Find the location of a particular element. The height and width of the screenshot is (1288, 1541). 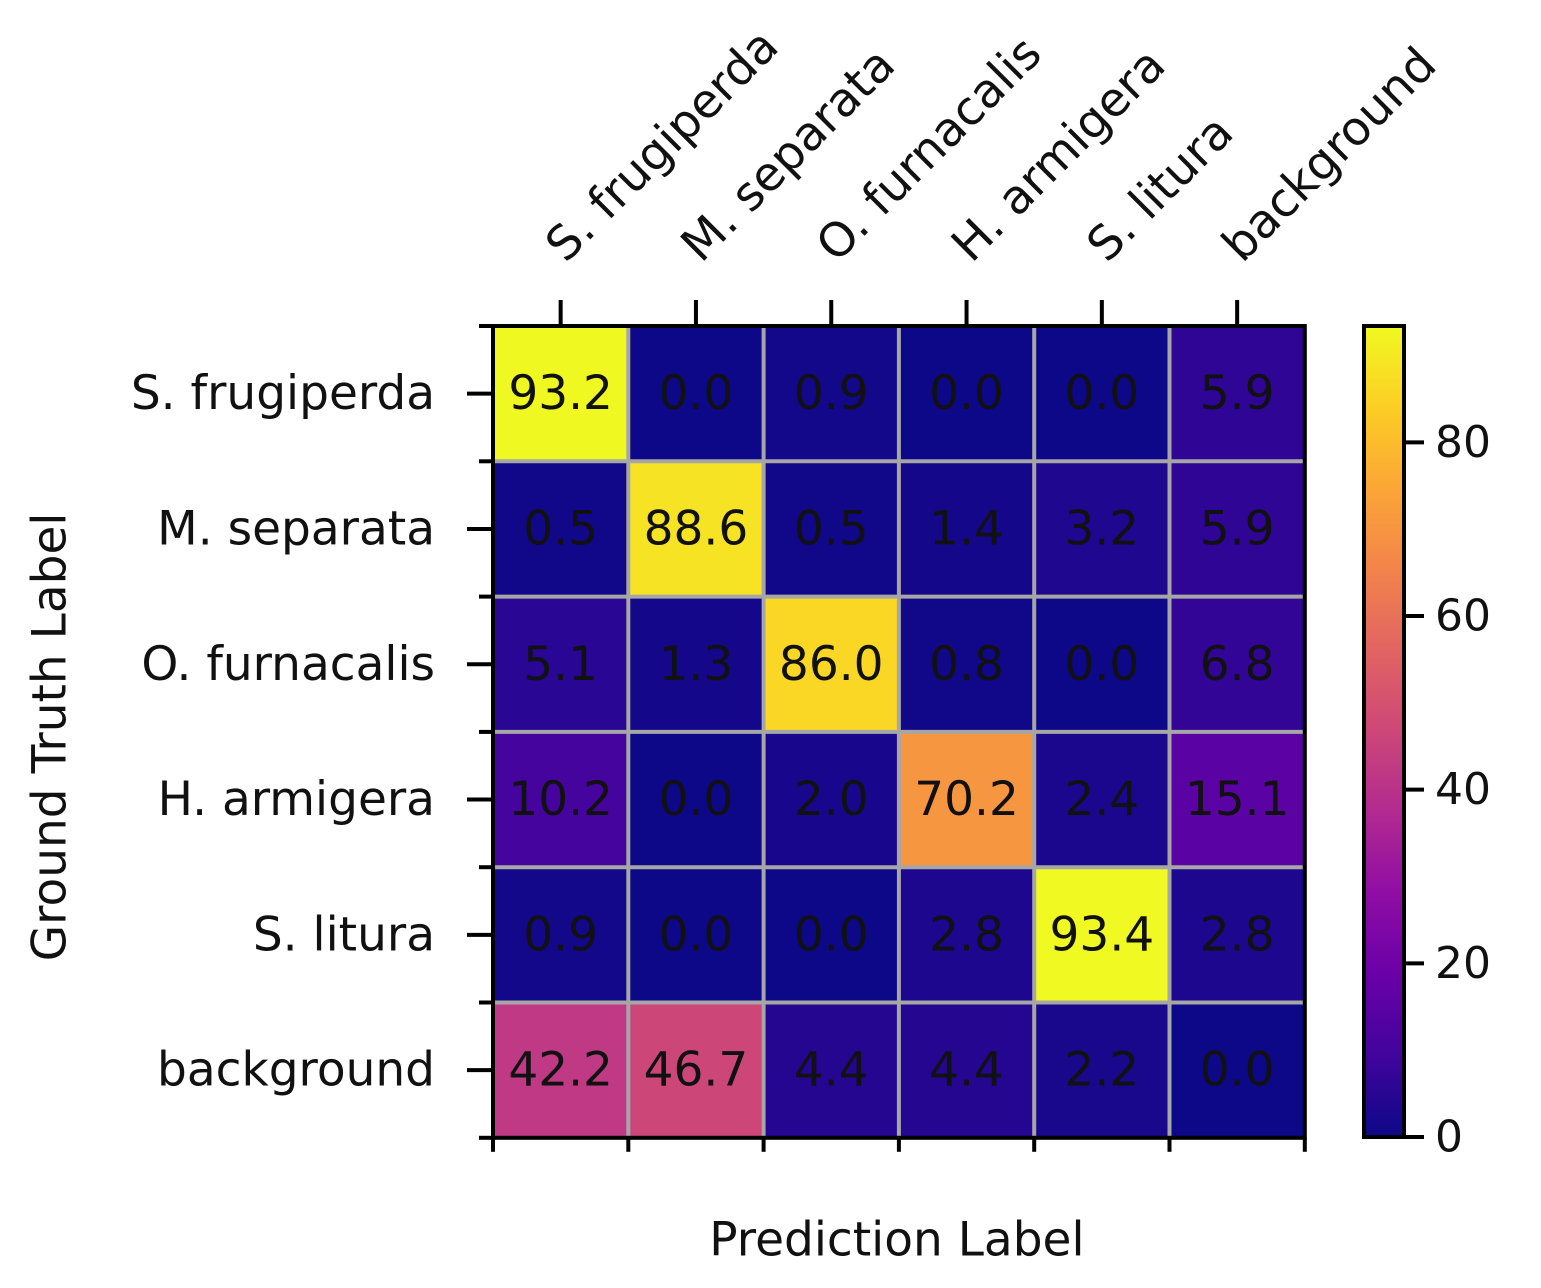

cell-value-label-r0-c3: 0.0 is located at coordinates (966, 393).